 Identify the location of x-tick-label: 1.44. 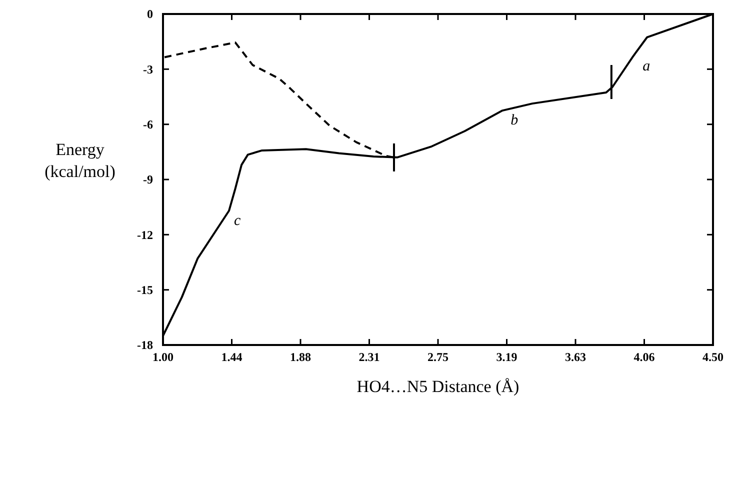
(231, 357).